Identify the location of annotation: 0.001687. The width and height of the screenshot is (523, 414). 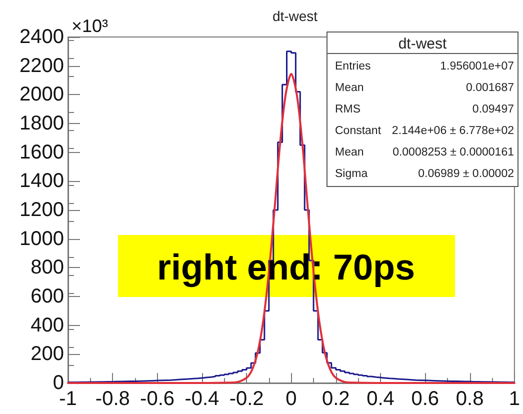
(490, 88).